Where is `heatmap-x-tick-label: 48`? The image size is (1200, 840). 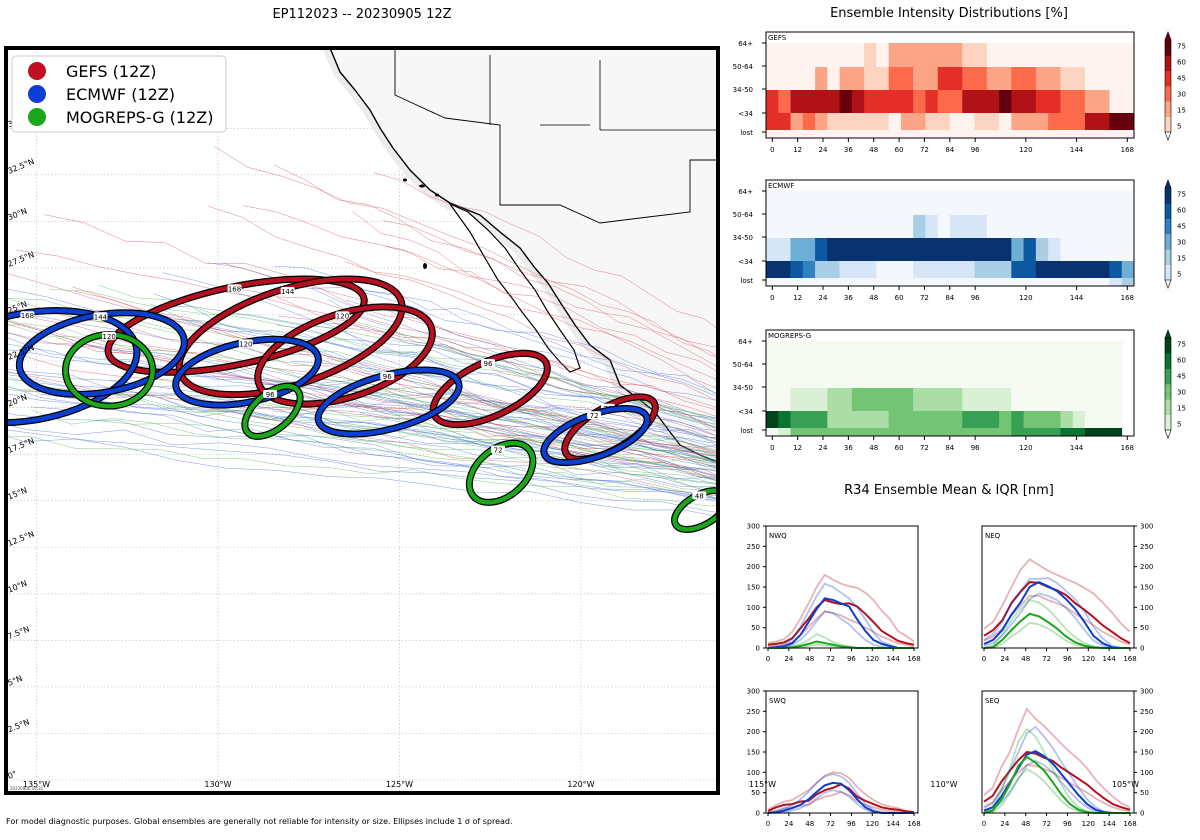 heatmap-x-tick-label: 48 is located at coordinates (873, 298).